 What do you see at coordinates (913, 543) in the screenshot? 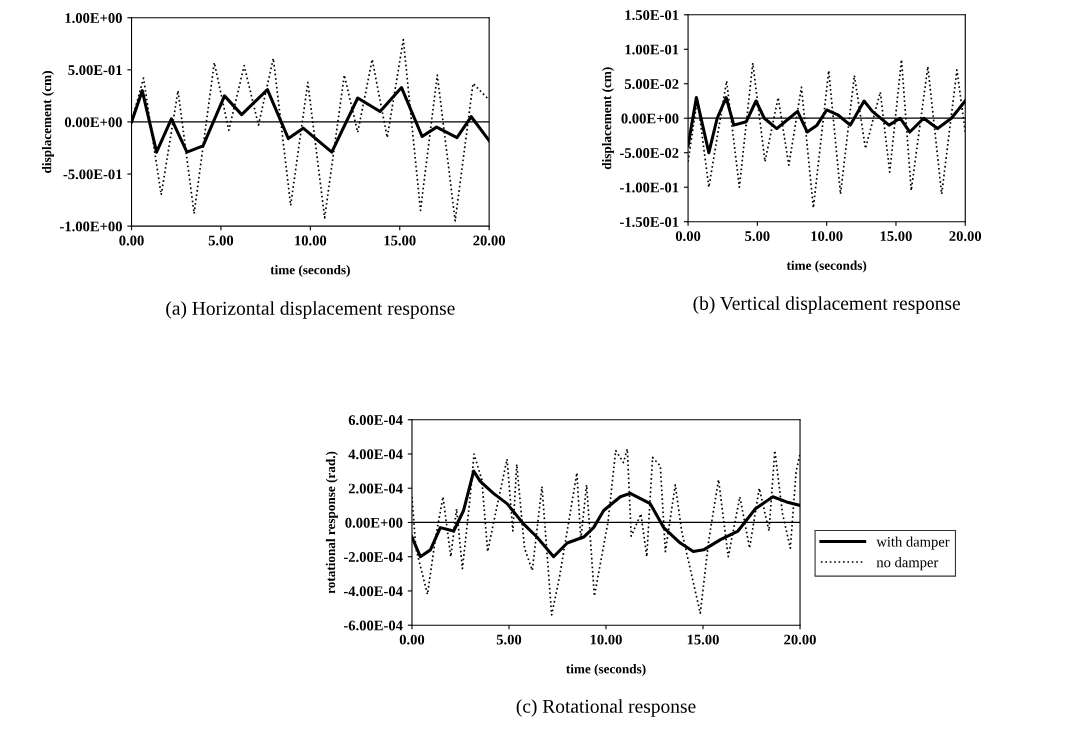
I see `legend-label: with damper` at bounding box center [913, 543].